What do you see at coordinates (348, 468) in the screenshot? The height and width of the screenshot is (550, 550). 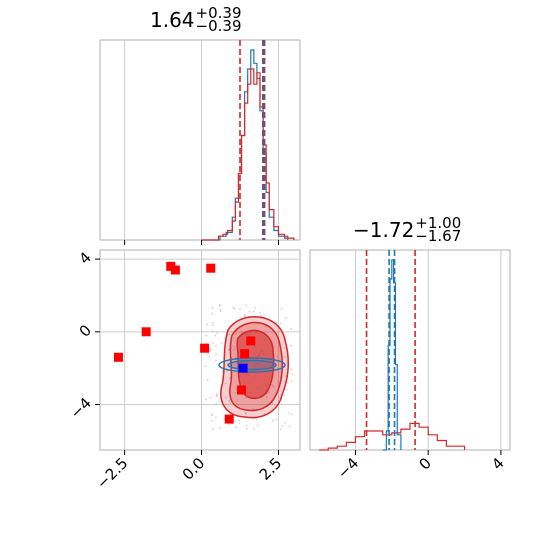 I see `param2-xtick-label: −4` at bounding box center [348, 468].